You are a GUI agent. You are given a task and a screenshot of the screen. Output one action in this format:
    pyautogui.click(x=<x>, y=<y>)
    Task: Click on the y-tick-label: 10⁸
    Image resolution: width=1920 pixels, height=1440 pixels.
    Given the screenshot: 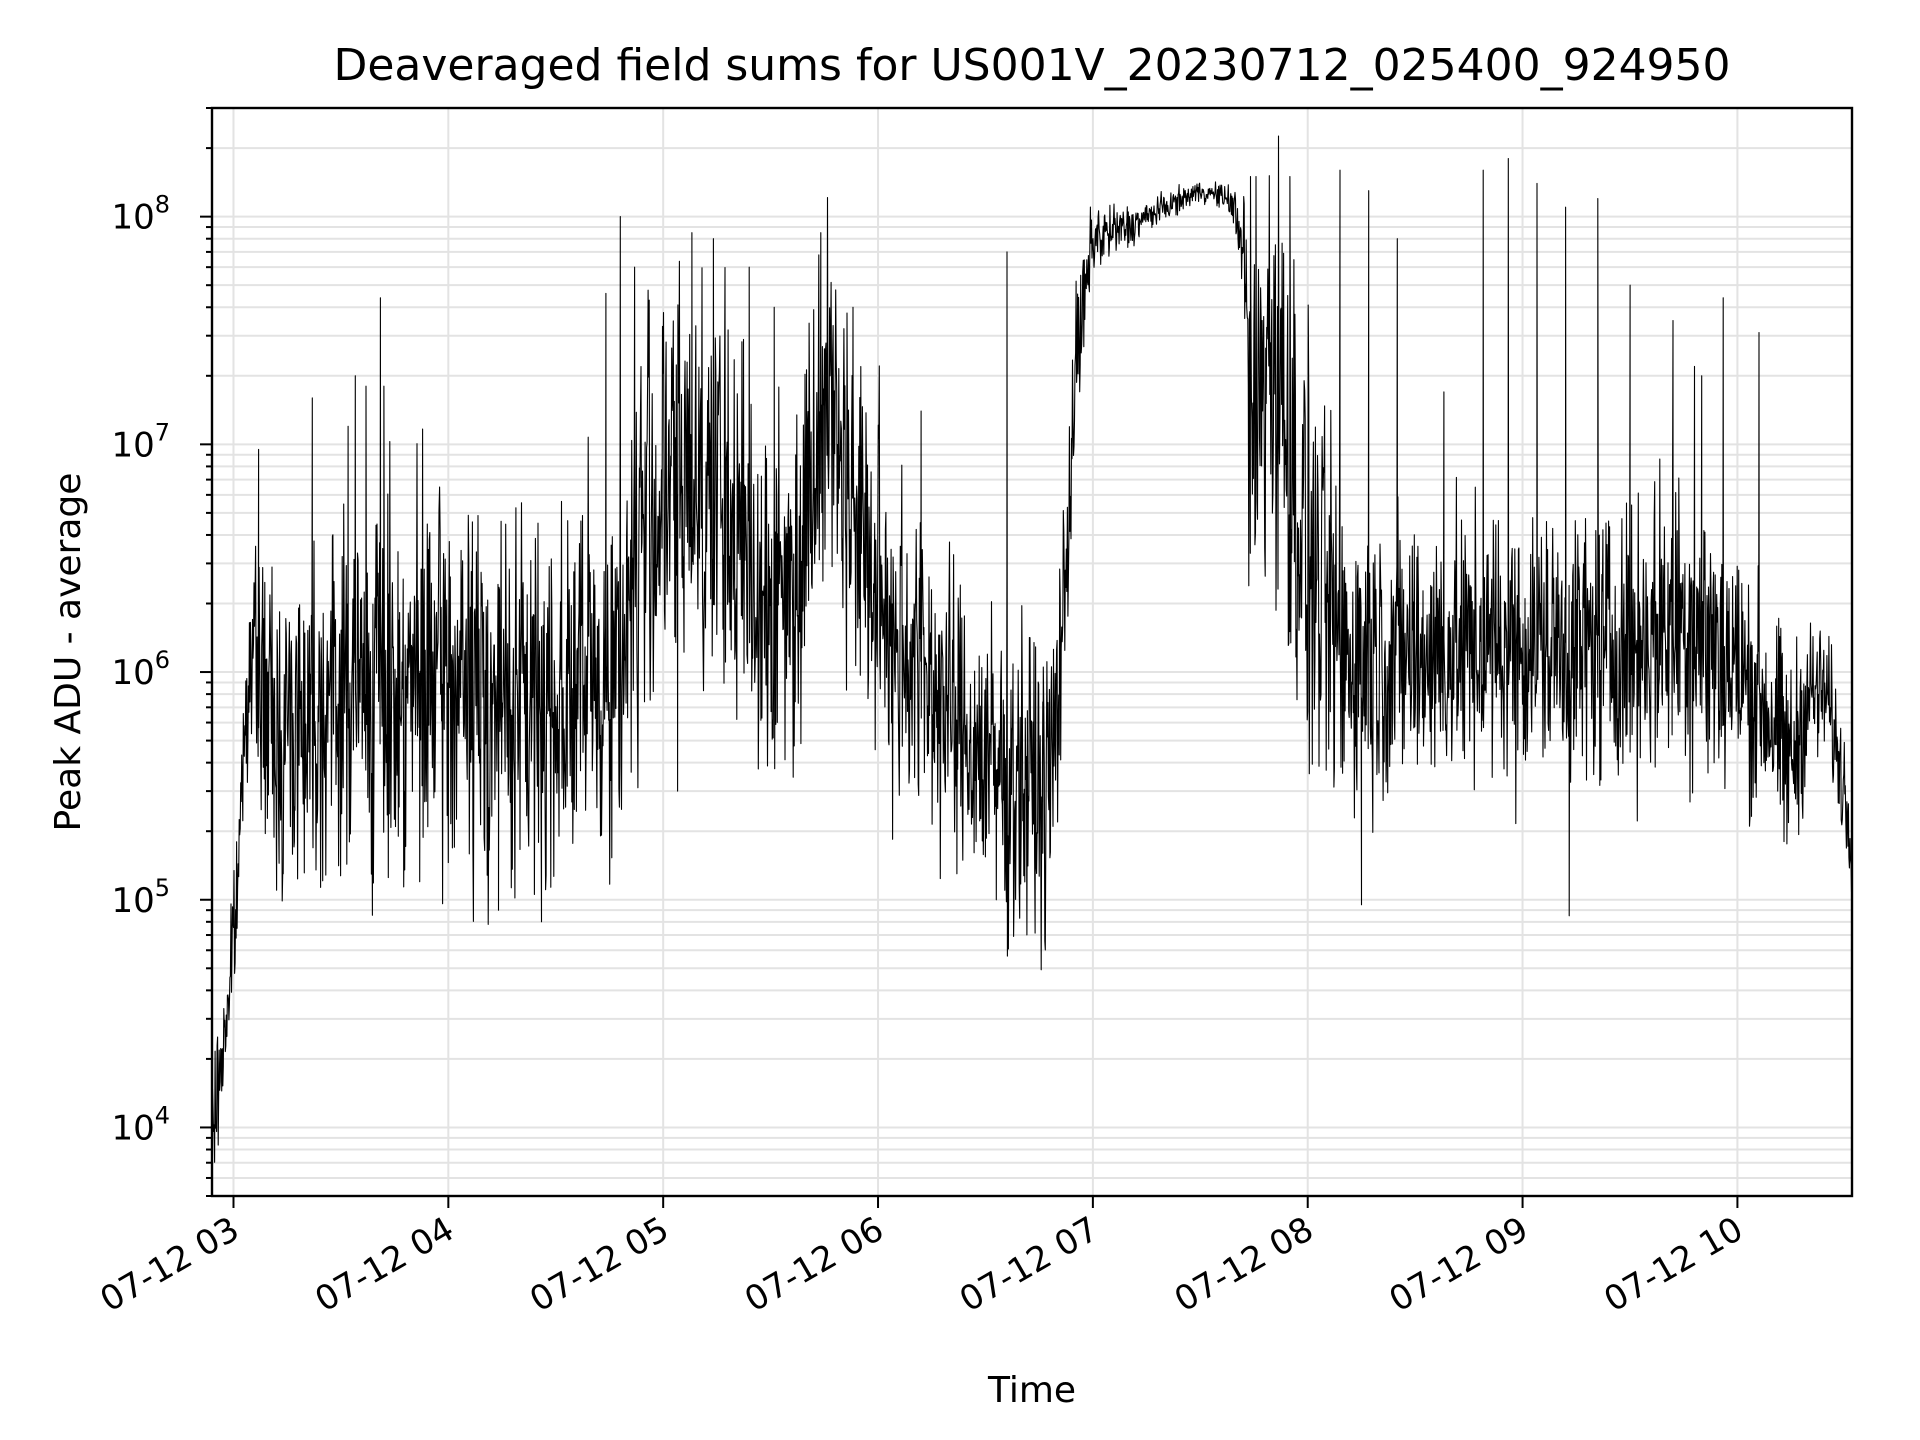 What is the action you would take?
    pyautogui.click(x=140, y=214)
    